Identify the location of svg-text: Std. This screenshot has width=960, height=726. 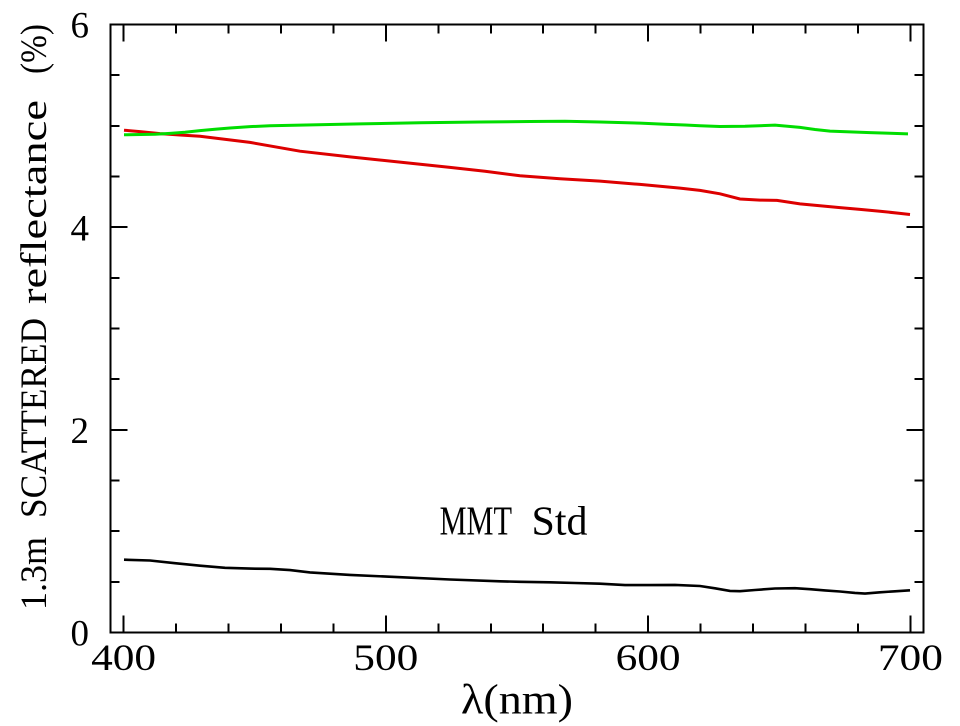
(560, 520).